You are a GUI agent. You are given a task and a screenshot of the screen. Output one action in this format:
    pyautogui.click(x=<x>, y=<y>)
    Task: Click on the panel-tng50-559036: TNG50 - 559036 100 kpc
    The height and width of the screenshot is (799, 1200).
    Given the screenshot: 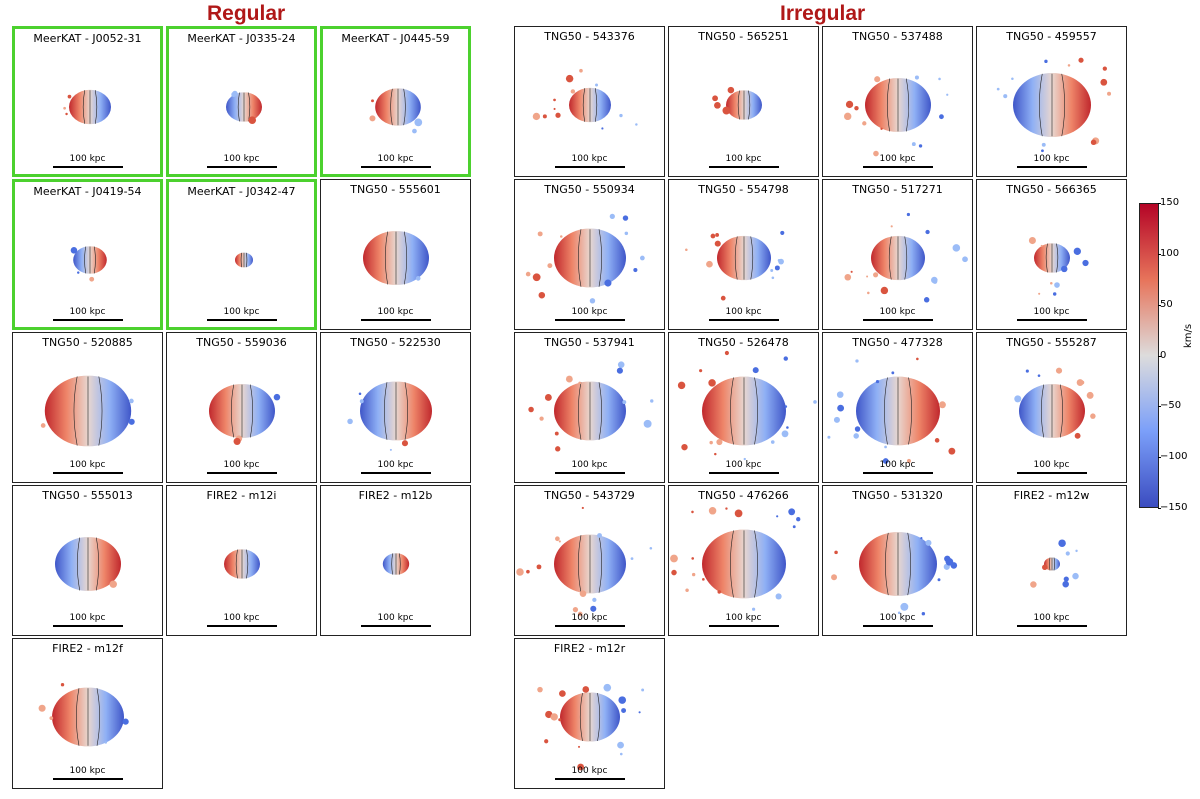 What is the action you would take?
    pyautogui.click(x=241, y=407)
    